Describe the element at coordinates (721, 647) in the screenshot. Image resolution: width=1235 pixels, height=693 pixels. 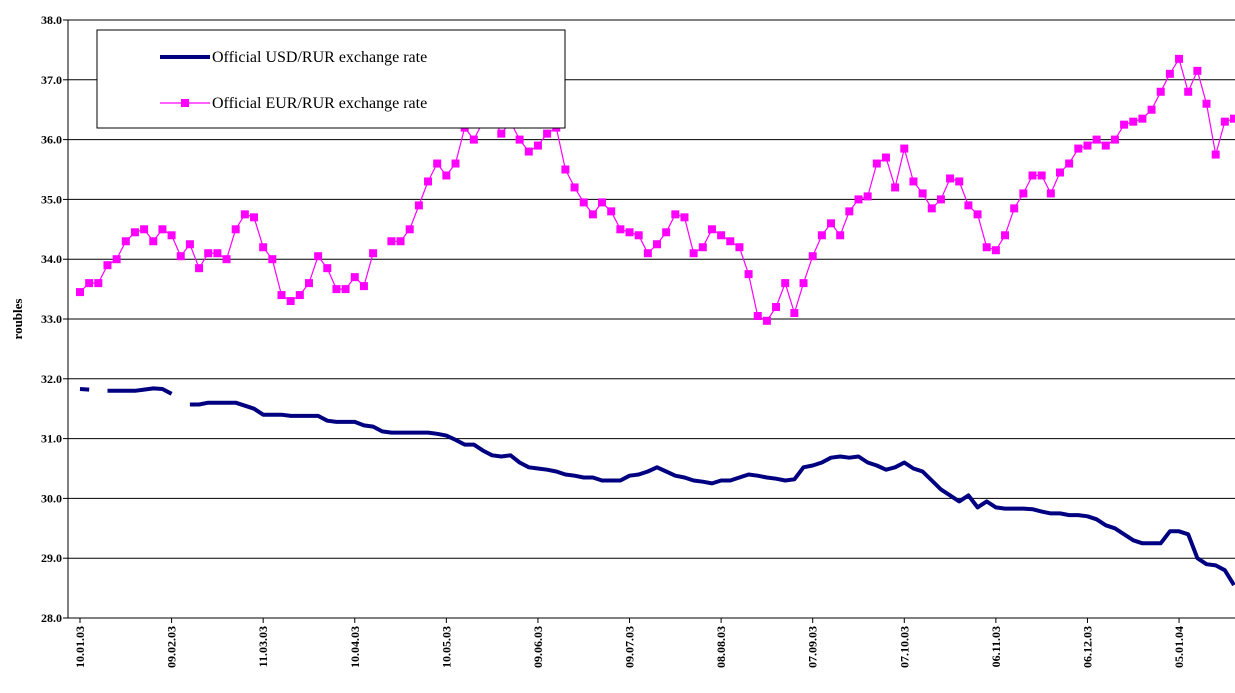
I see `x-tick-label: 08.08.03` at that location.